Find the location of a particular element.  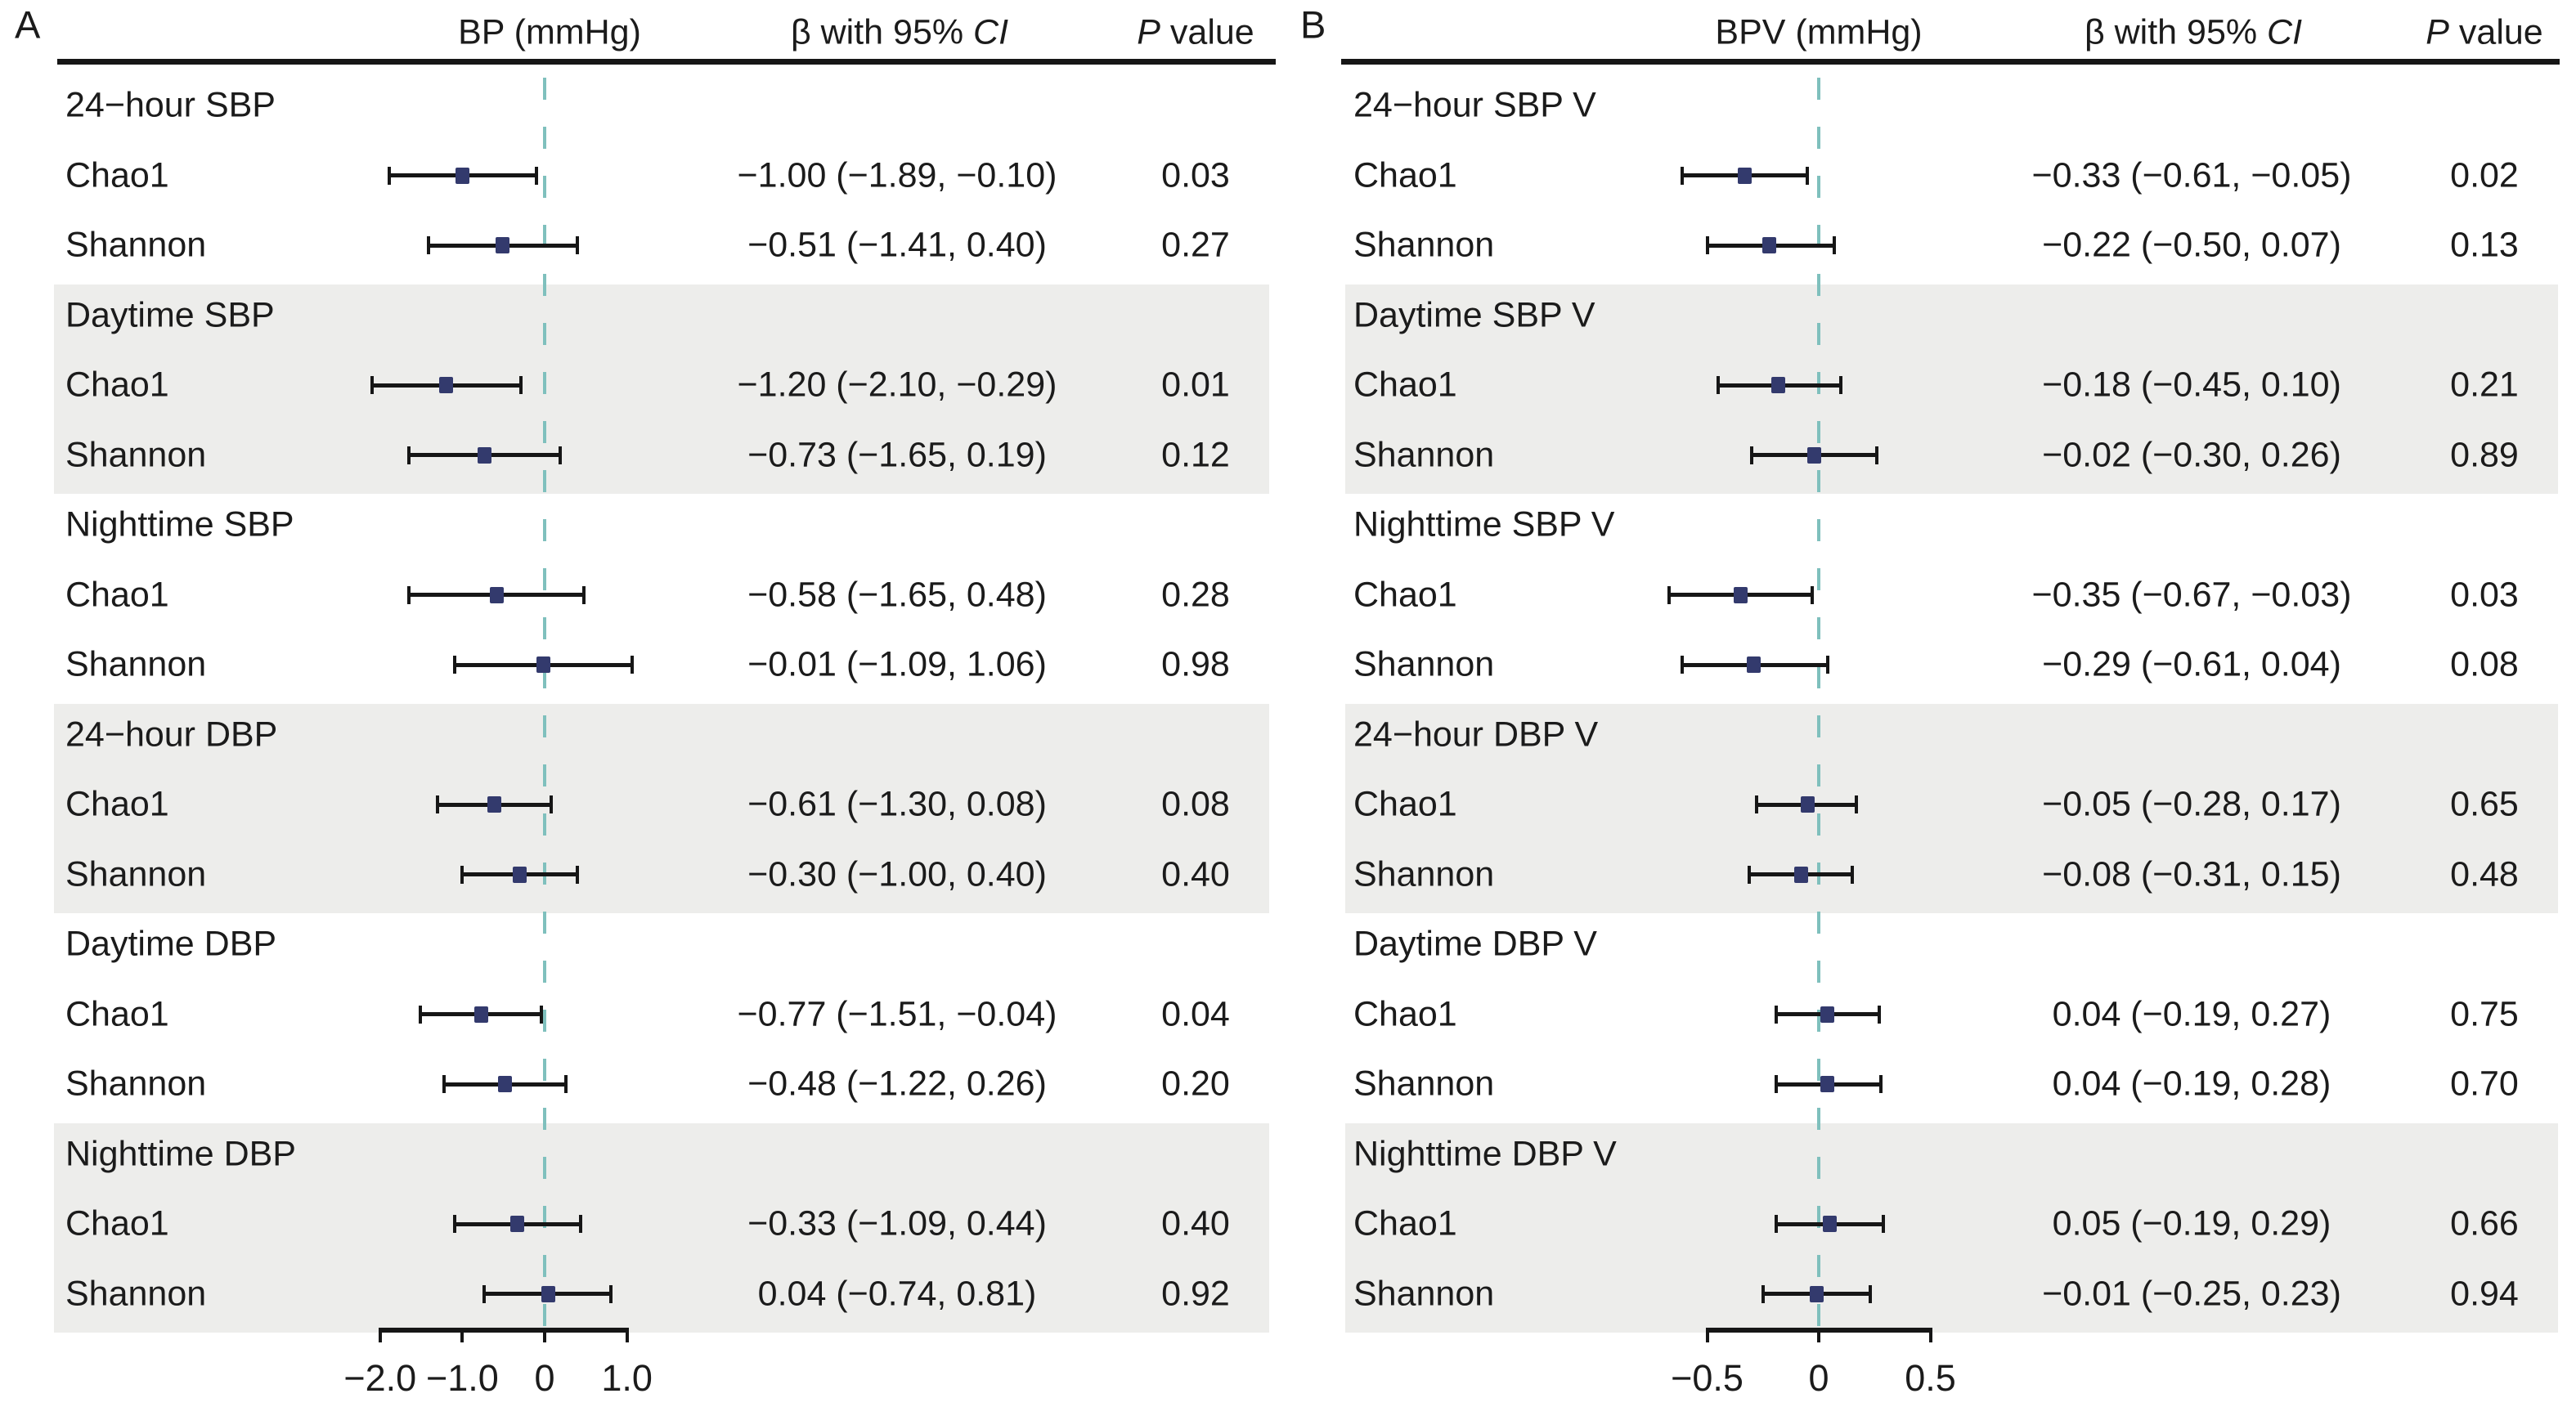

p-value-text: 0.08 is located at coordinates (1195, 804).